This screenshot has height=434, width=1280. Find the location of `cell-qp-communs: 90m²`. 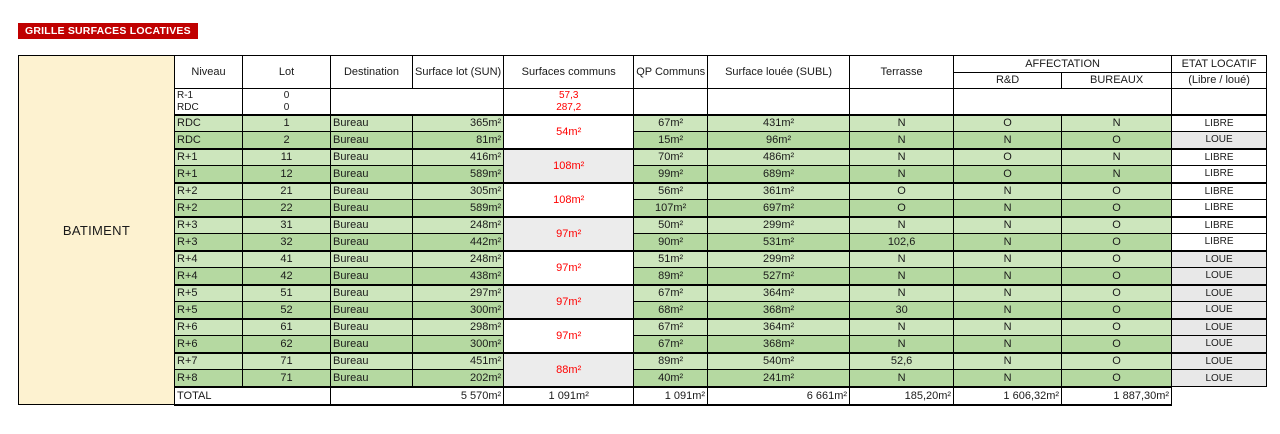

cell-qp-communs: 90m² is located at coordinates (671, 242).